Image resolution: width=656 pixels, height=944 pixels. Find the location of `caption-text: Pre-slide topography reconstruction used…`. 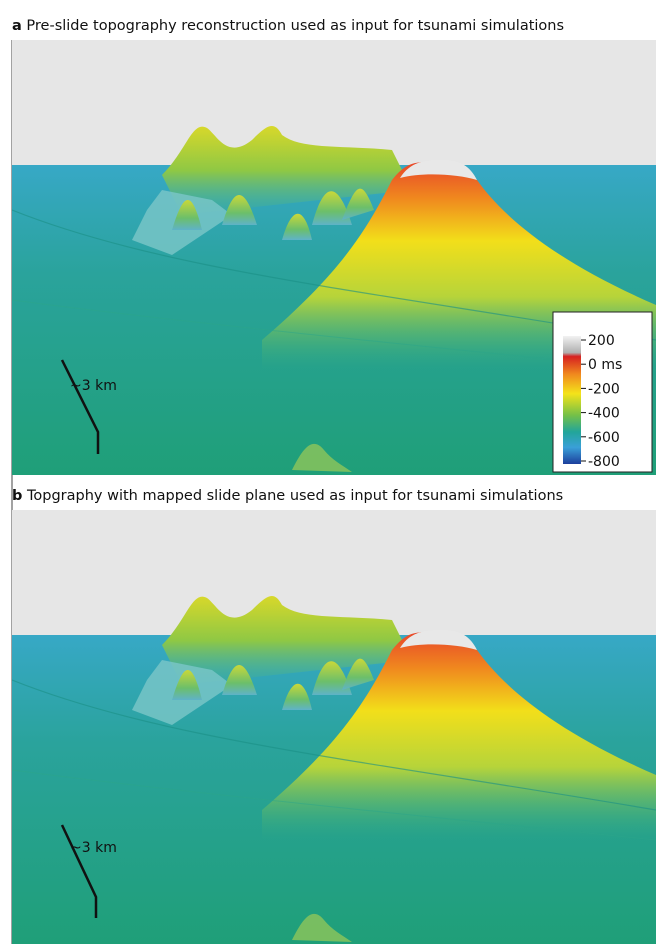

caption-text: Pre-slide topography reconstruction used… is located at coordinates (295, 26).